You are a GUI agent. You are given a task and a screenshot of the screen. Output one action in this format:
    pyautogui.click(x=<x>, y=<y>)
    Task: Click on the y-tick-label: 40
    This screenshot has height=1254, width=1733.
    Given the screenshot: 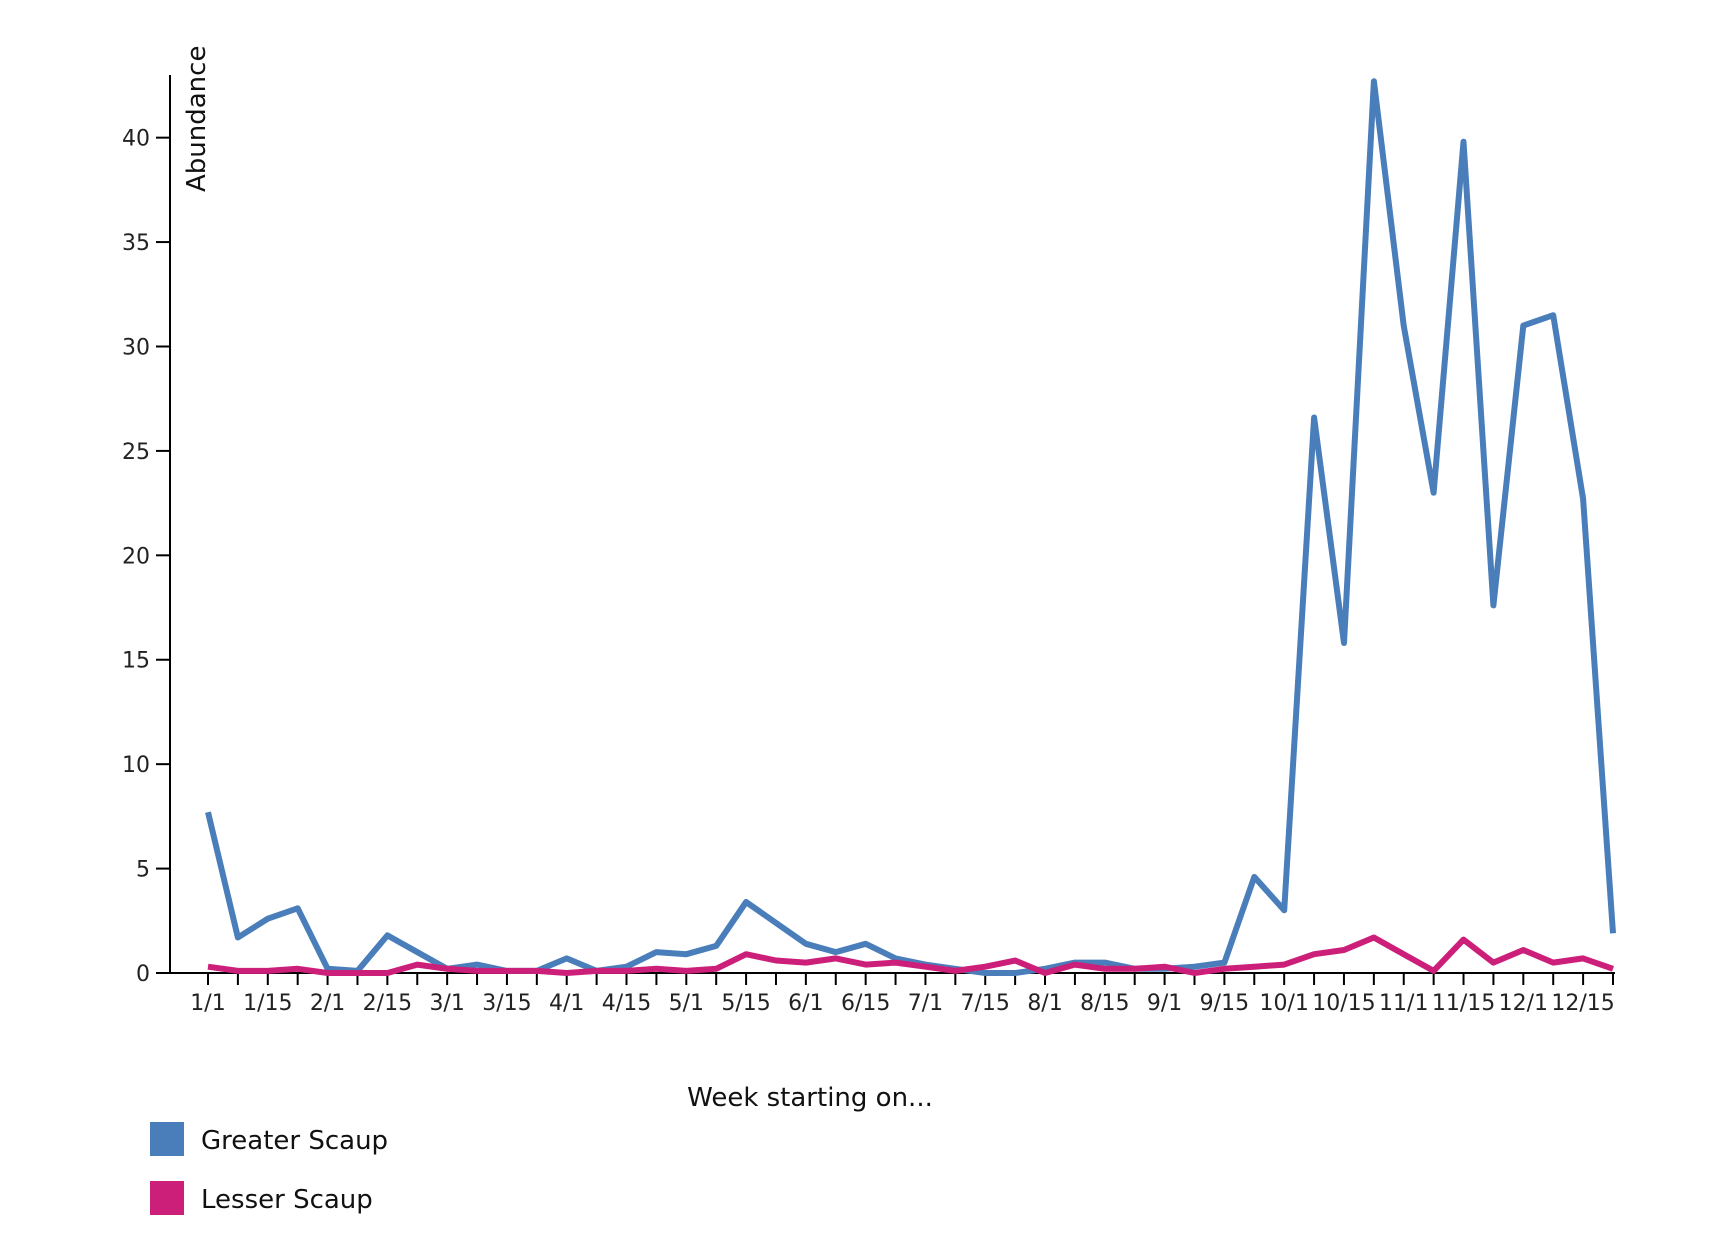 What is the action you would take?
    pyautogui.click(x=136, y=139)
    